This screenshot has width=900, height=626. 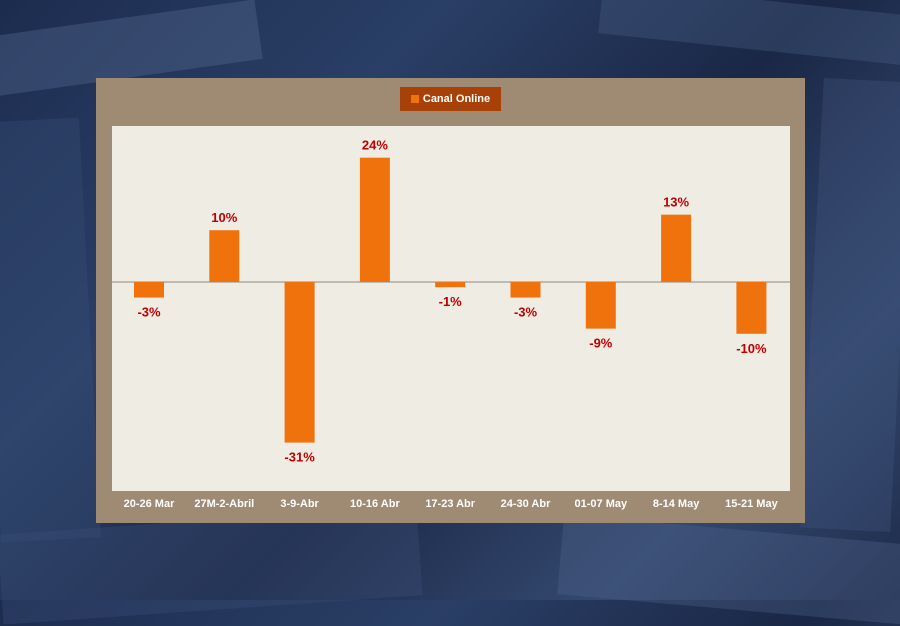 I want to click on data-label: 10%, so click(x=224, y=217).